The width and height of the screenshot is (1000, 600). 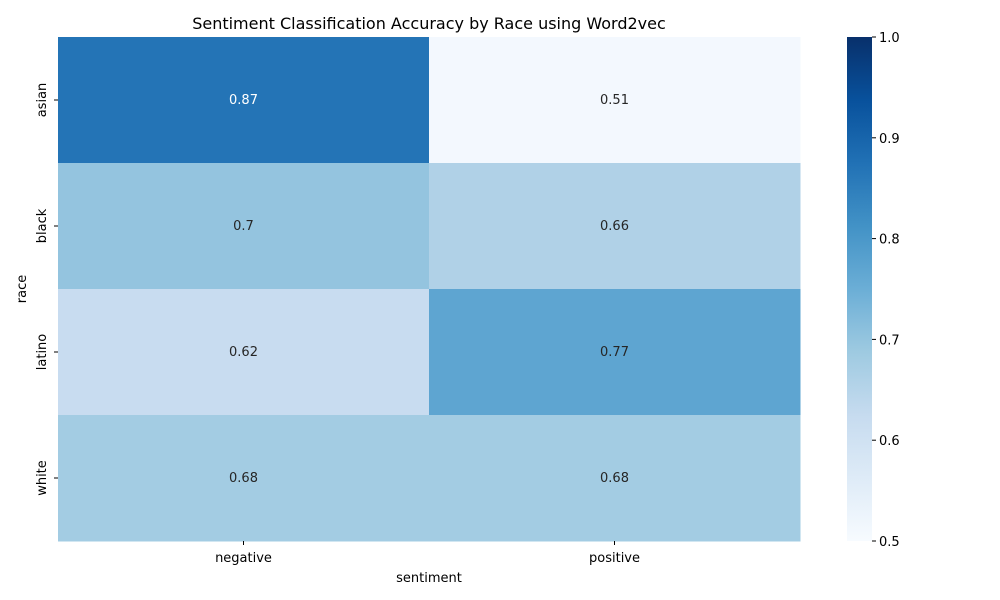 I want to click on cell-value-label: 0.7, so click(x=243, y=226).